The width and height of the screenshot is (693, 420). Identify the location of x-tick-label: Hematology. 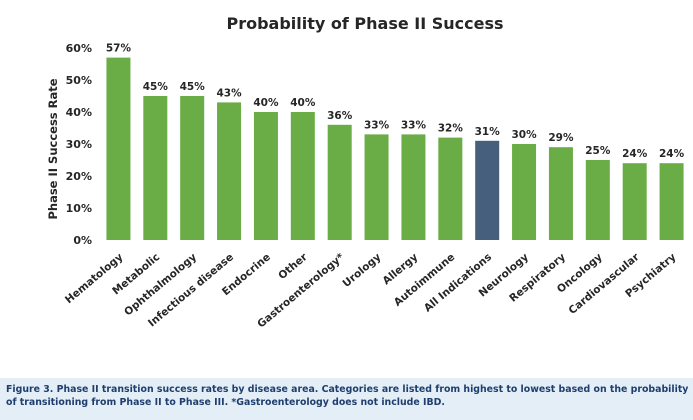
(94, 278).